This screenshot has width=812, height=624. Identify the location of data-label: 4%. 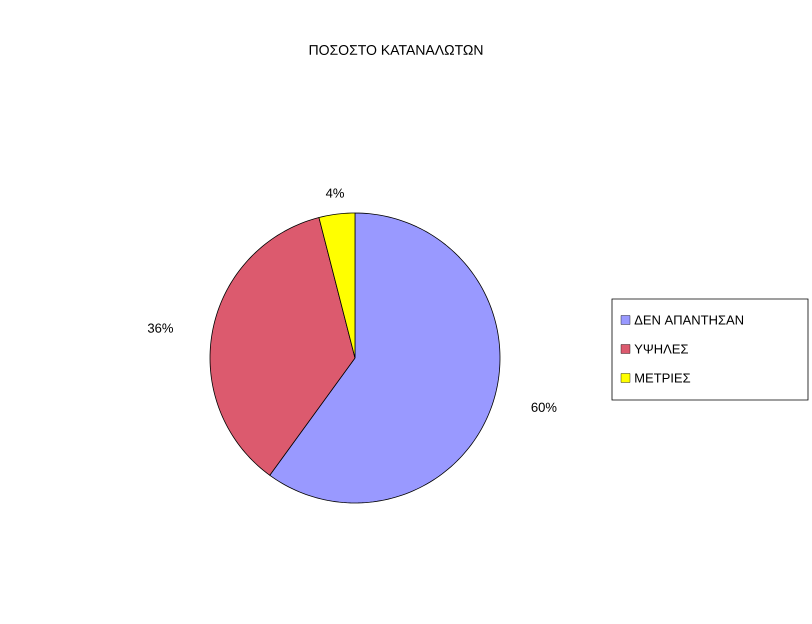
(335, 193).